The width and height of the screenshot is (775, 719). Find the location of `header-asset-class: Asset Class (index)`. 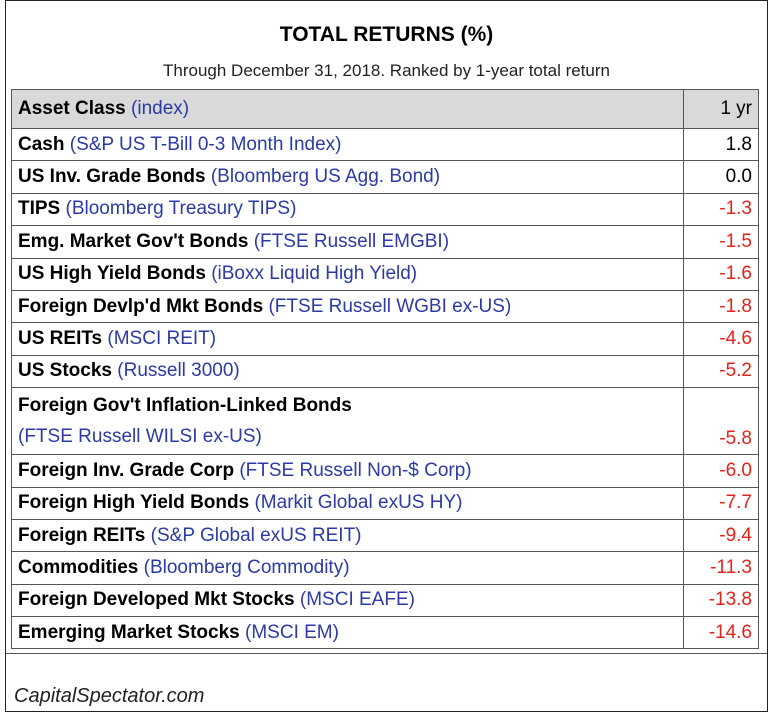

header-asset-class: Asset Class (index) is located at coordinates (347, 109).